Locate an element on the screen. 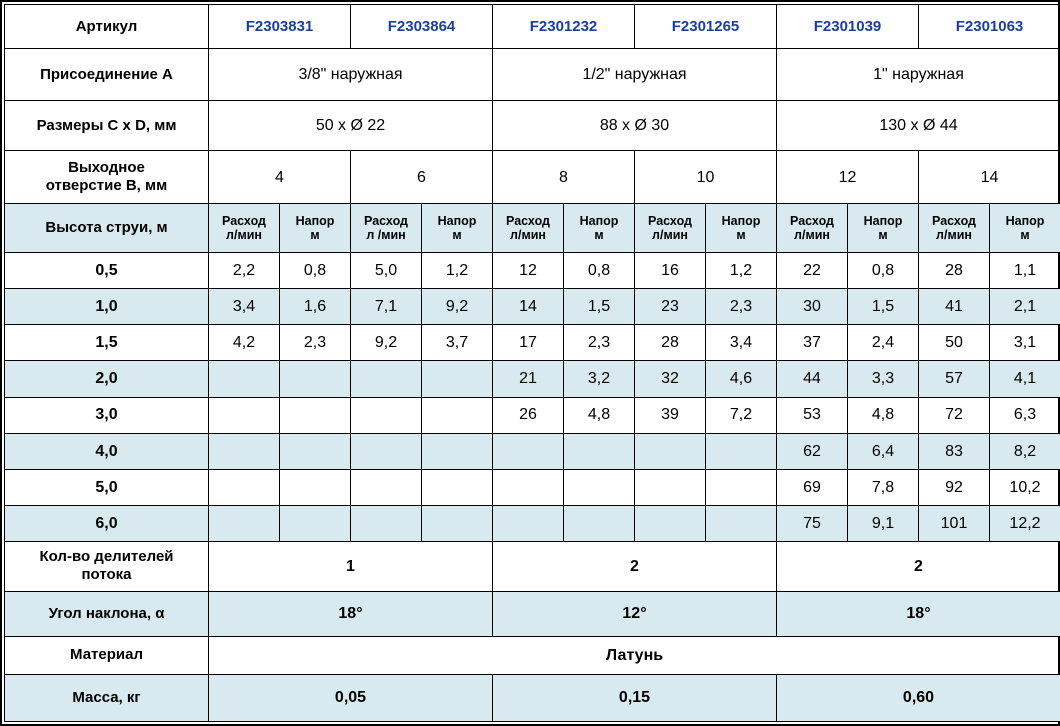 The image size is (1060, 726). outlet-label-line2: отверстие B, мм is located at coordinates (106, 186).